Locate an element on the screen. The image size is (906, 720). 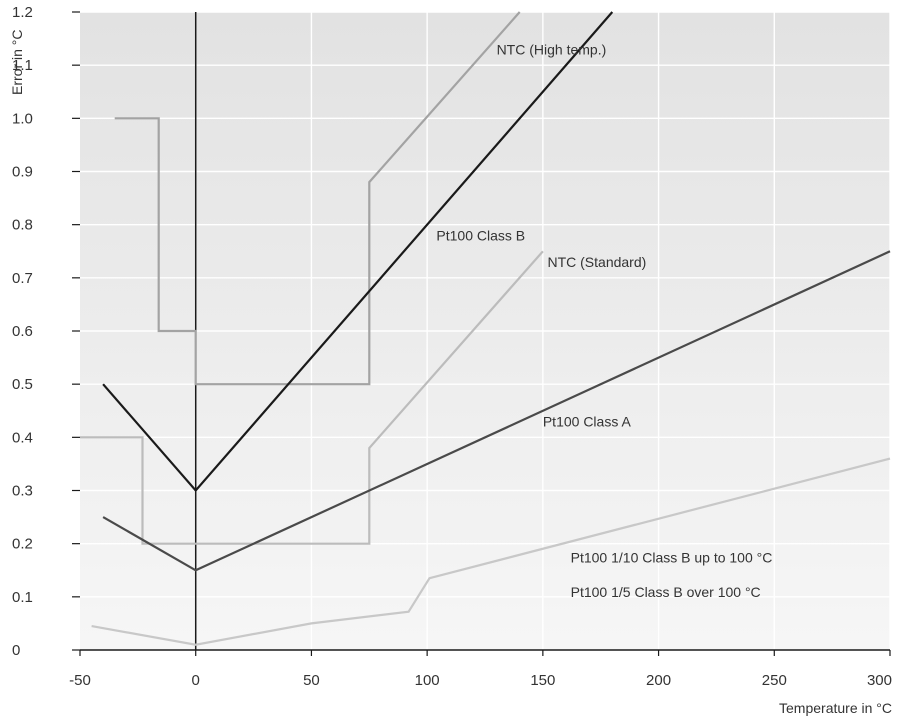
y-tick-label: 0 is located at coordinates (16, 650).